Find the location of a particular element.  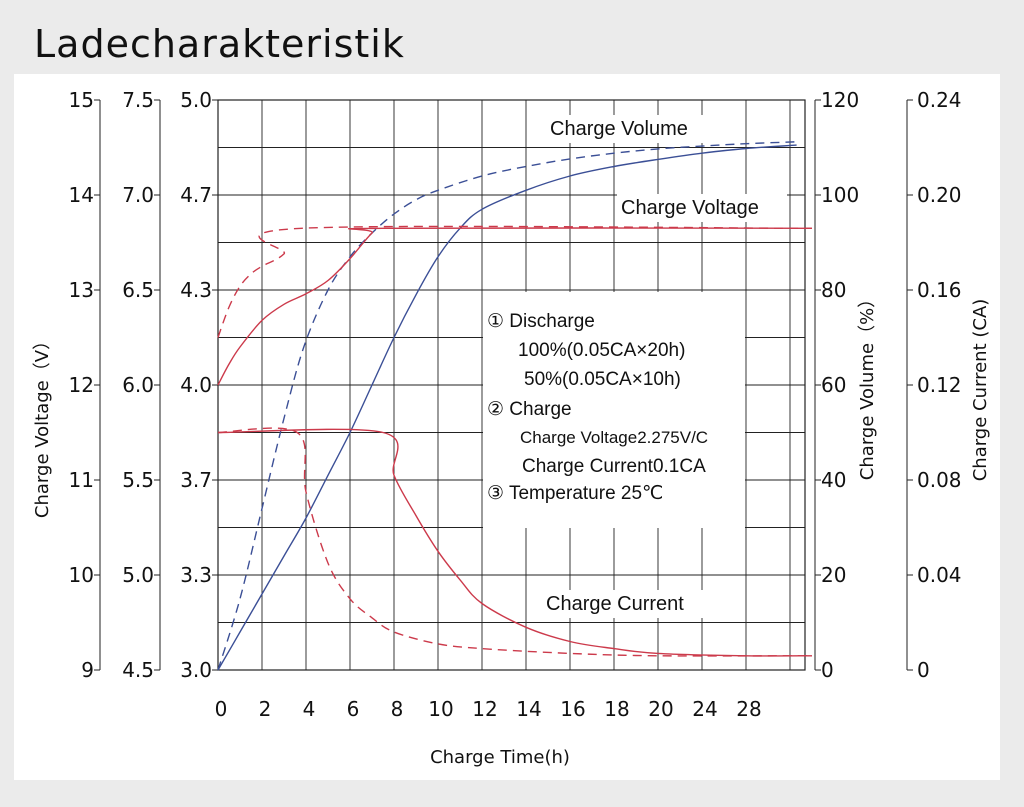

left-tick-label: 11 is located at coordinates (81, 480).